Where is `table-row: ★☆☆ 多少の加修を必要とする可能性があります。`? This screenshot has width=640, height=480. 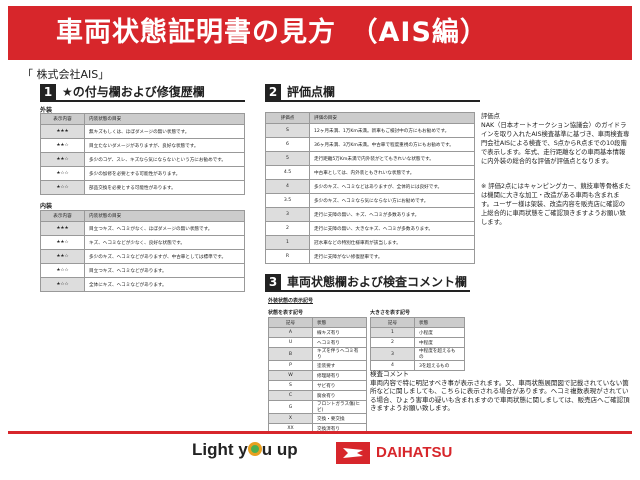 table-row: ★☆☆ 多少の加修を必要とする可能性があります。 is located at coordinates (142, 173).